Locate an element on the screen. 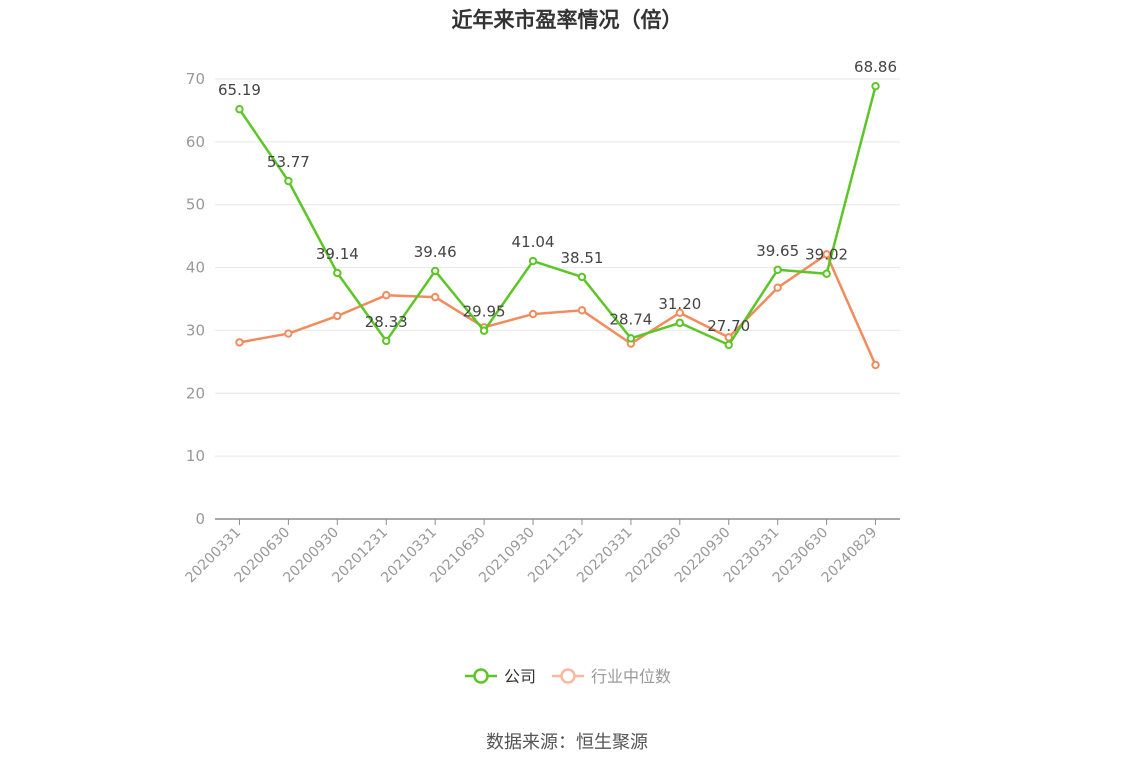 Image resolution: width=1134 pixels, height=766 pixels. legend: 公司 行业中位数 is located at coordinates (568, 676).